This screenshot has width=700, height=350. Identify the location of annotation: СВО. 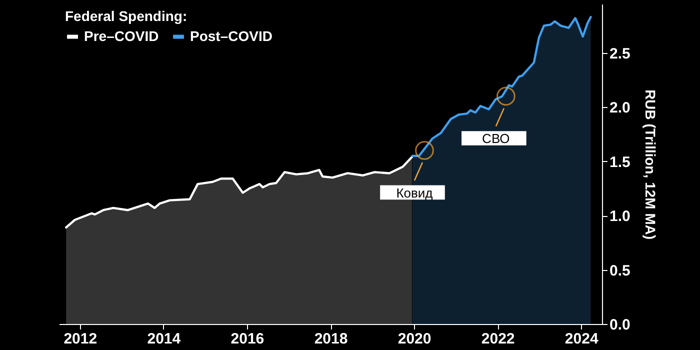
(496, 138).